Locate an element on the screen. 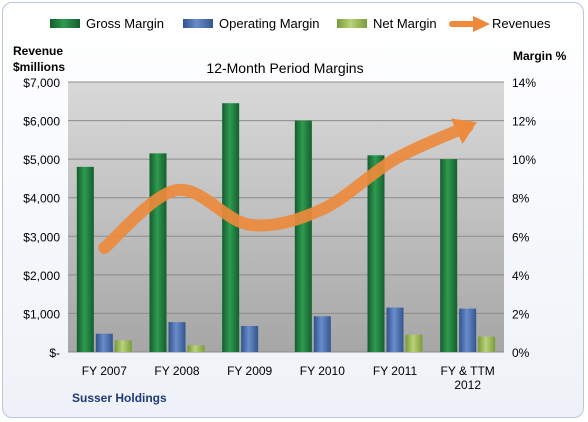 The height and width of the screenshot is (422, 588). legend-label-operating-margin: Operating Margin is located at coordinates (269, 23).